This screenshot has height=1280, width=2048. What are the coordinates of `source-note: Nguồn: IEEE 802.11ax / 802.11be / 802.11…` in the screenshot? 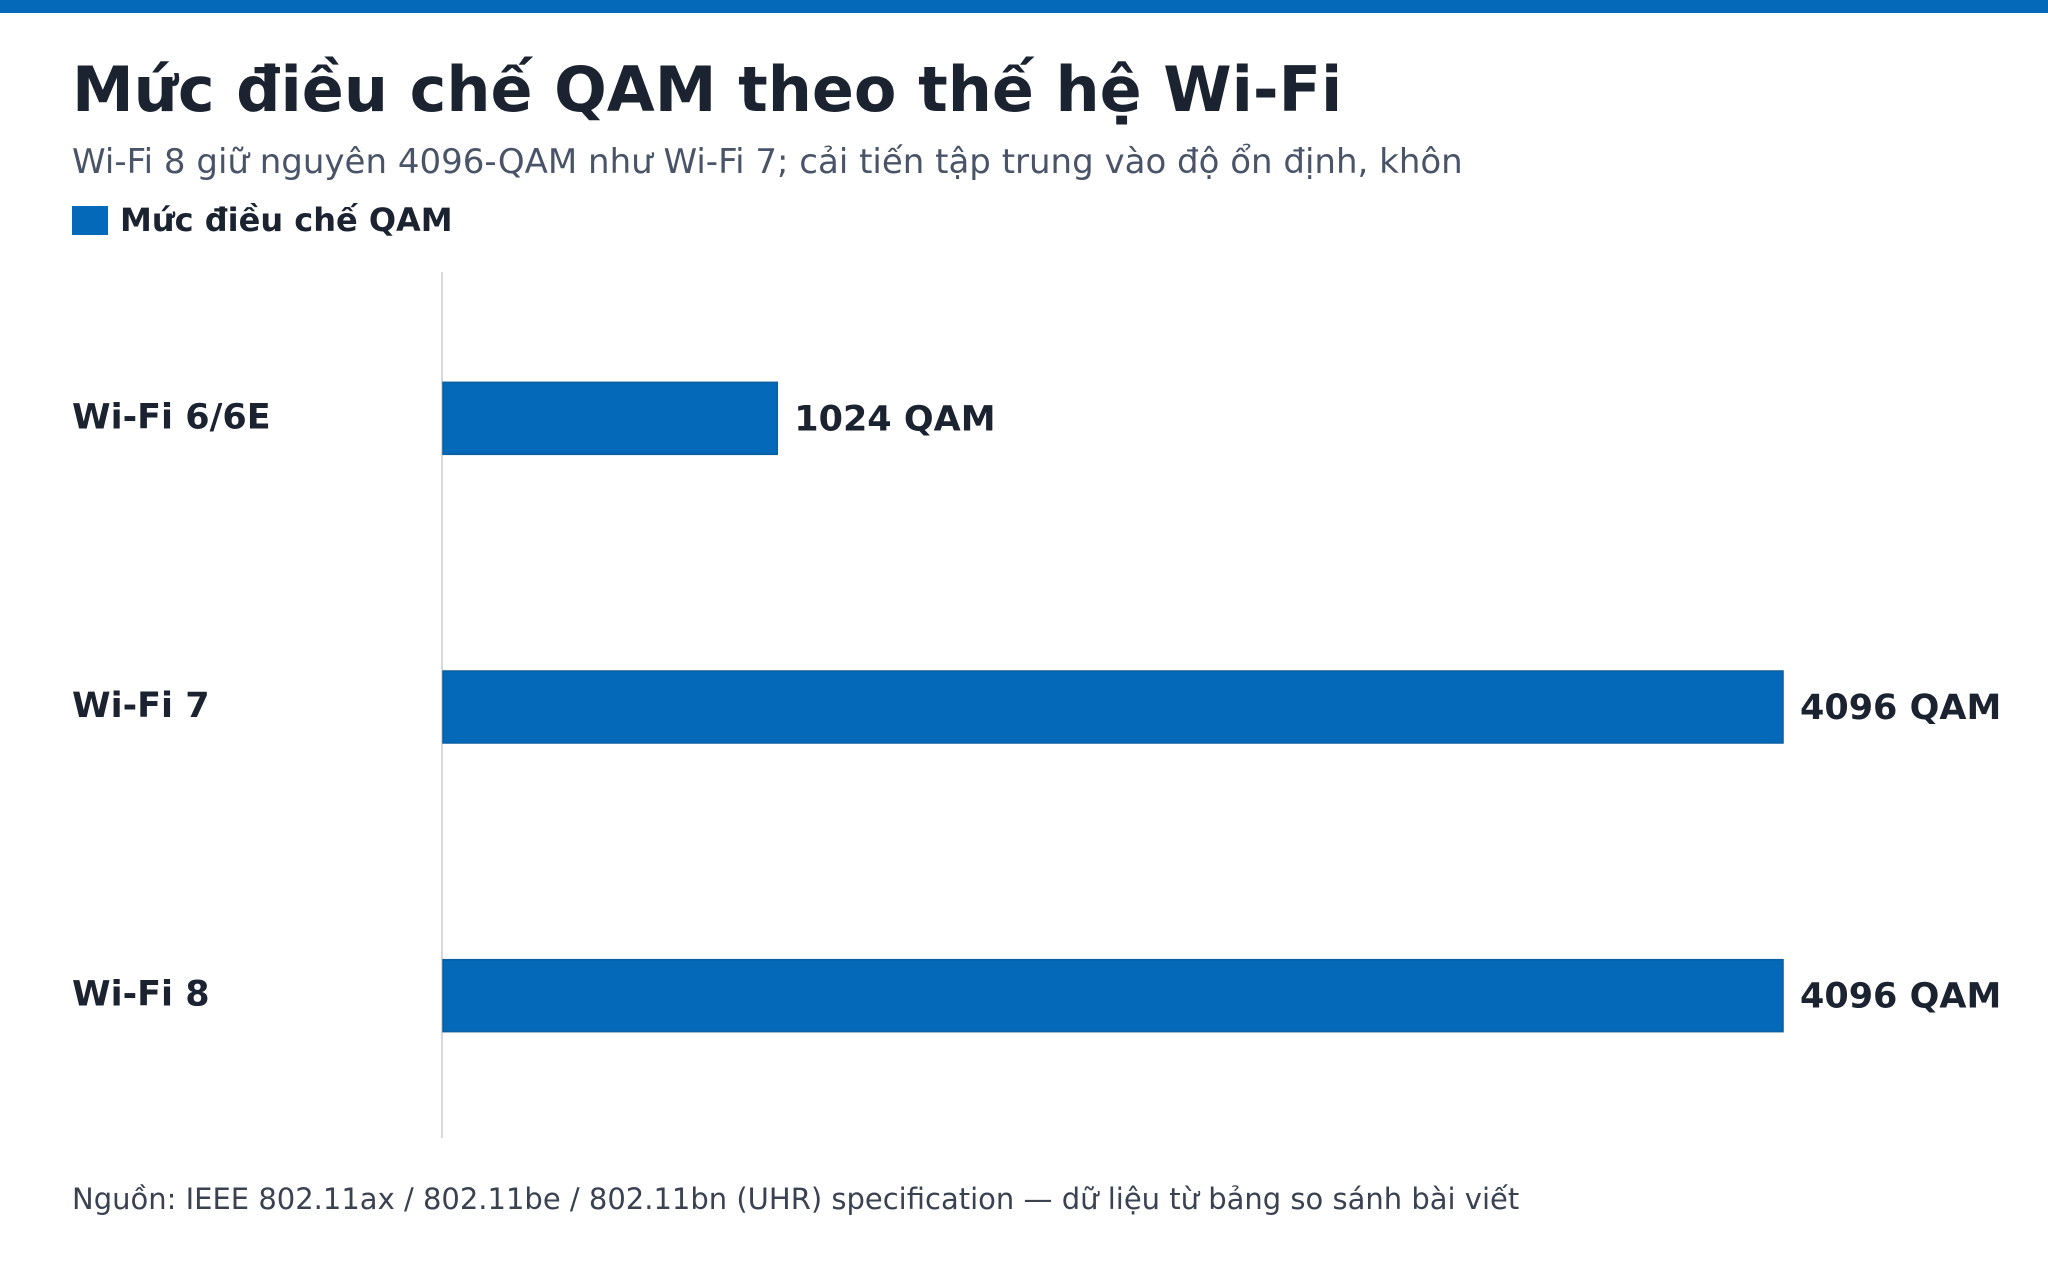 It's located at (796, 1199).